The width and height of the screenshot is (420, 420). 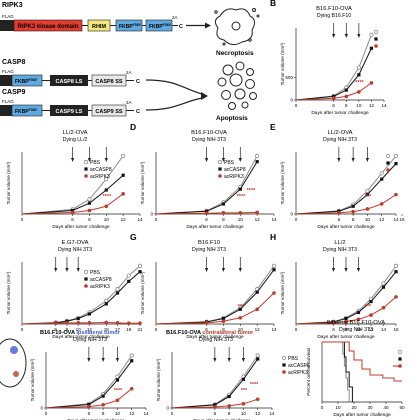 I want to click on panel-title-j: Bilateral B16.F10-OVA, so click(x=356, y=323).